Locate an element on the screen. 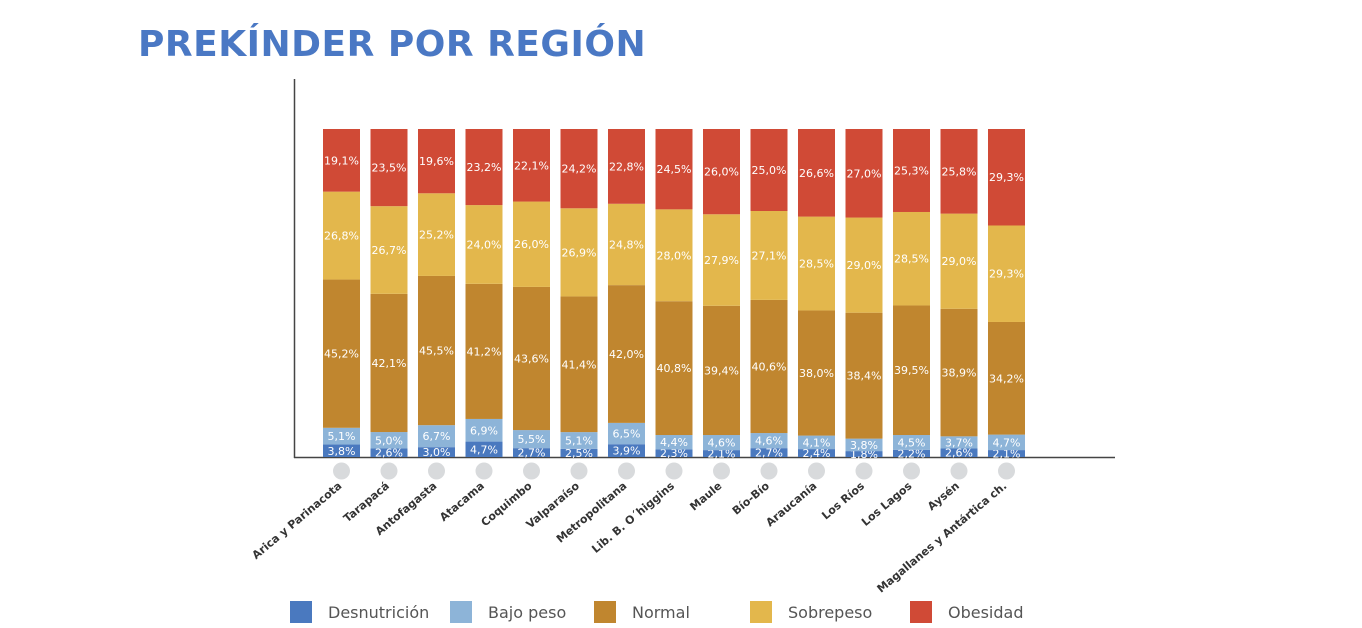 The image size is (1362, 628). data-label-bajo-peso-antofagasta: 6,7% is located at coordinates (437, 436).